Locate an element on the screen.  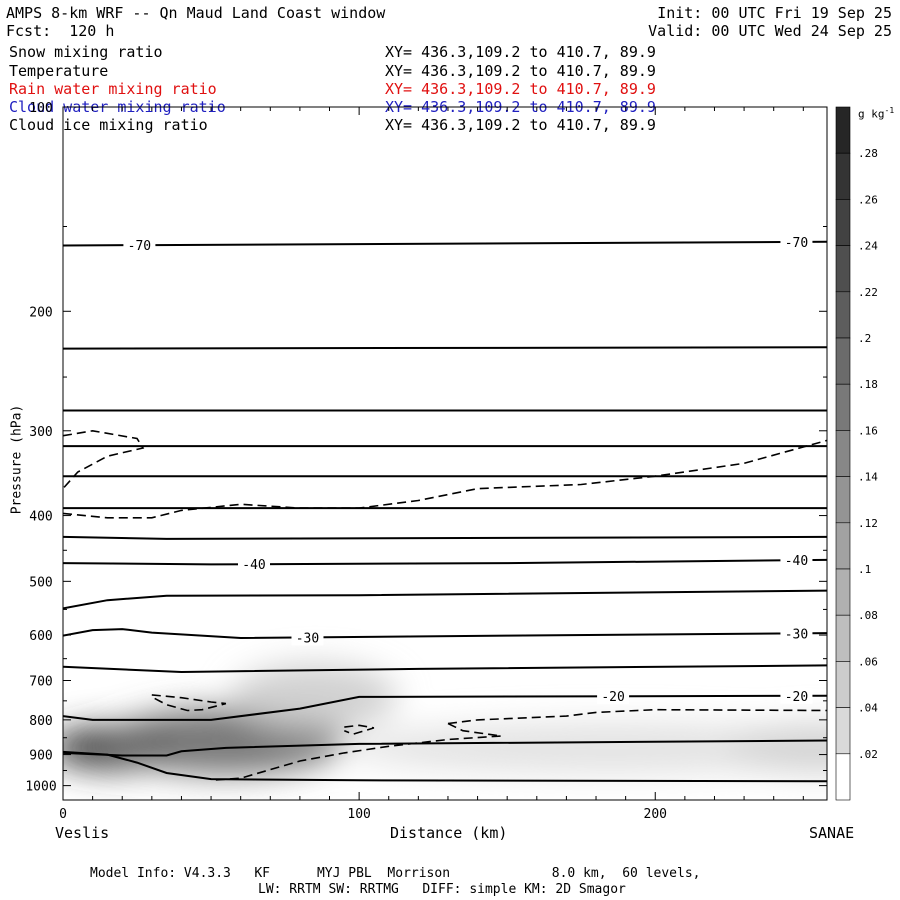
colorbar-tick-label: .26 is located at coordinates (868, 199).